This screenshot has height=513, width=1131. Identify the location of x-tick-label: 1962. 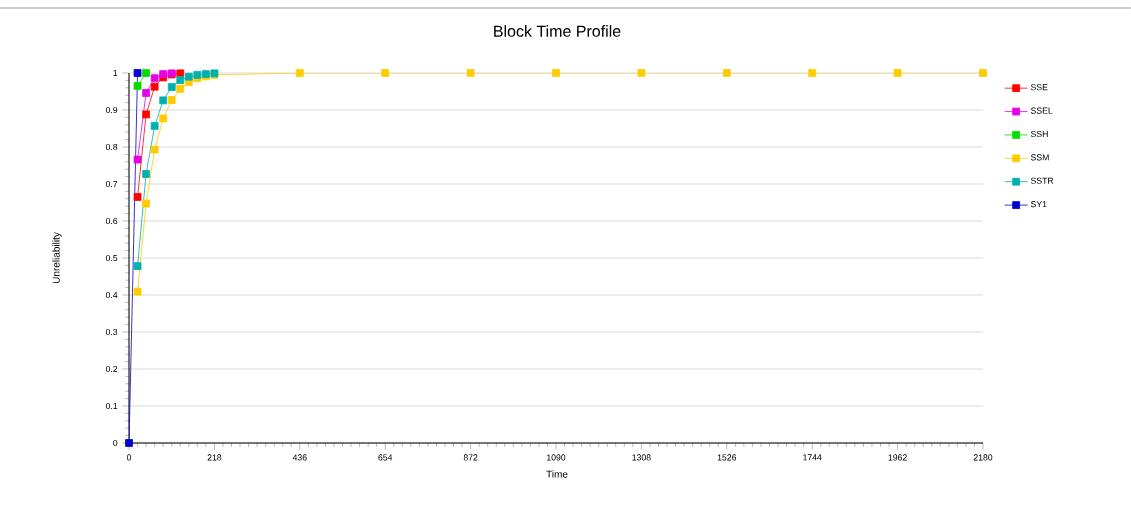
(897, 457).